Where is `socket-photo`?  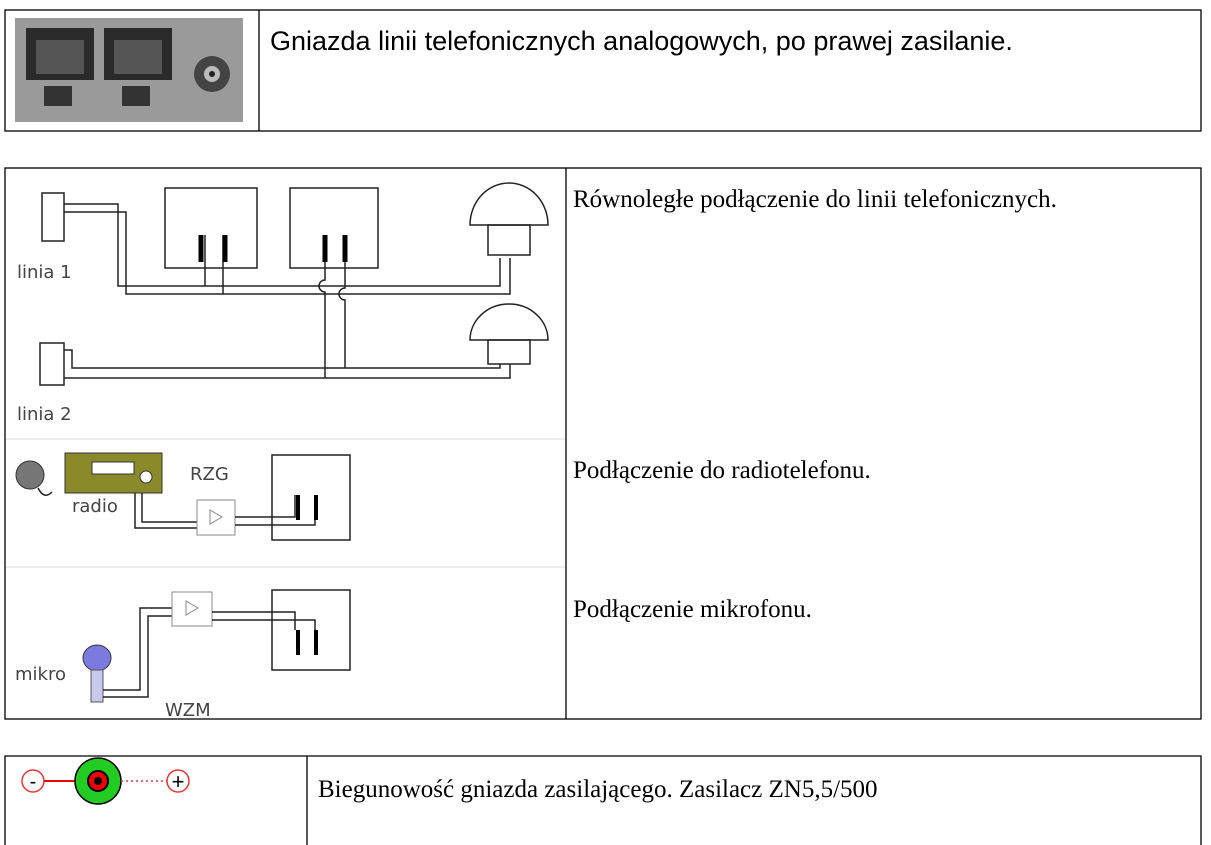
socket-photo is located at coordinates (129, 70).